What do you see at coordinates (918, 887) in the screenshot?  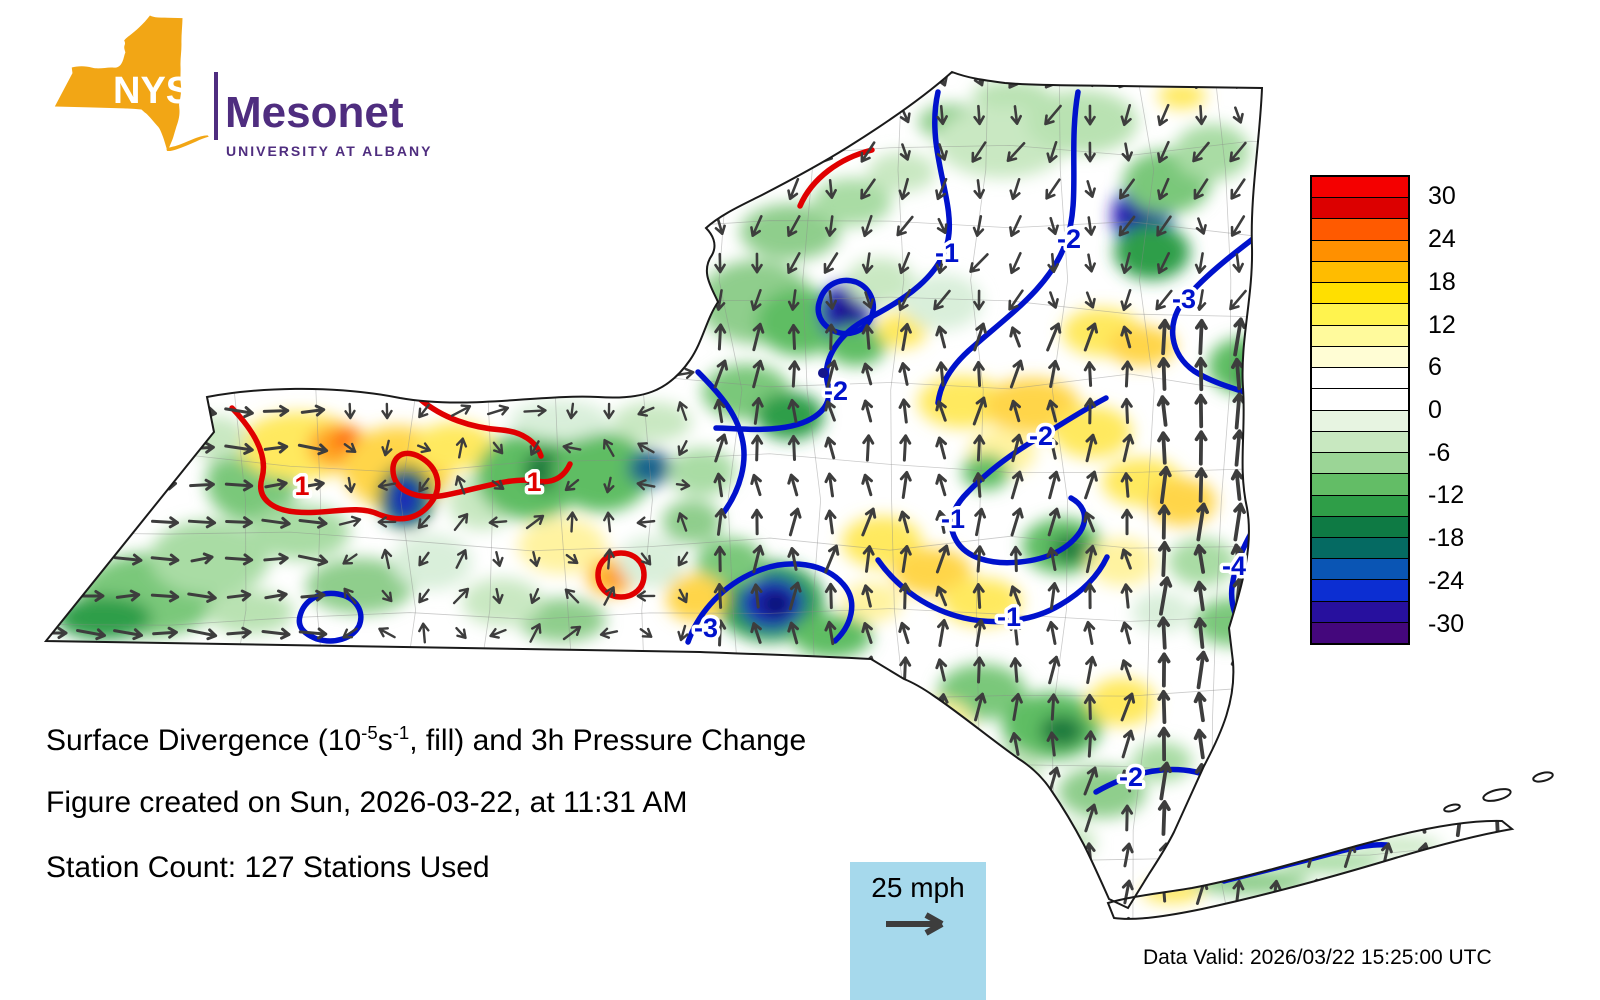 I see `wind-legend-label: 25 mph` at bounding box center [918, 887].